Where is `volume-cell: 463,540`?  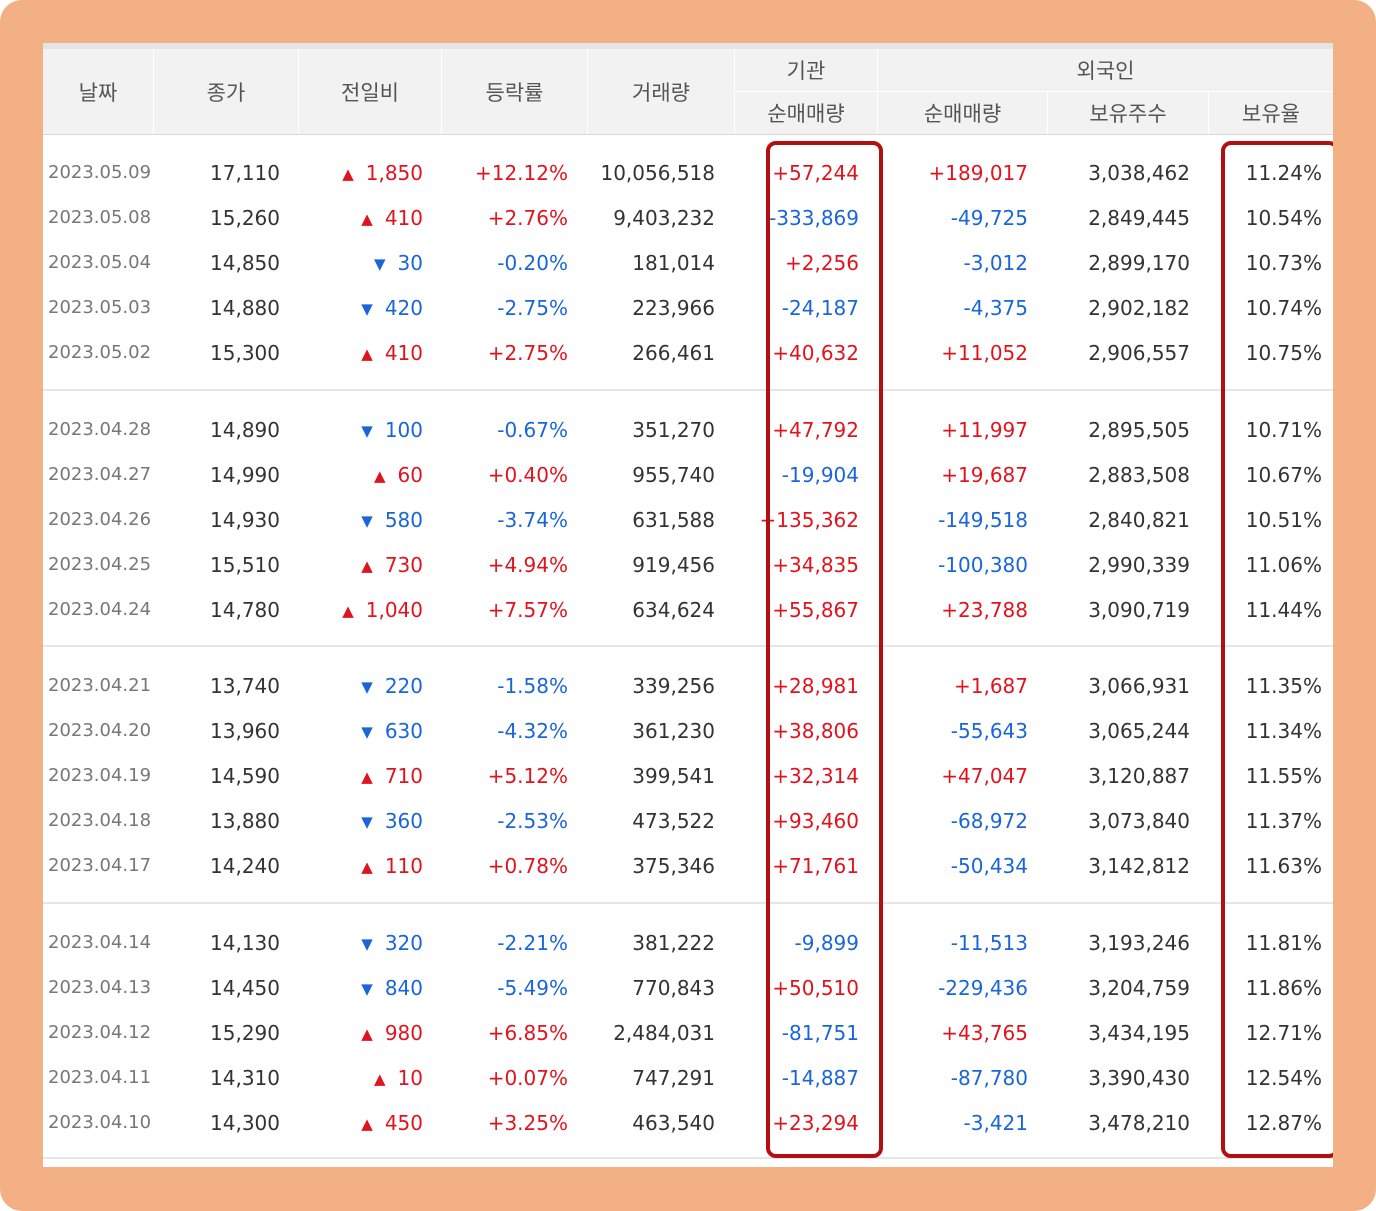 volume-cell: 463,540 is located at coordinates (673, 1123).